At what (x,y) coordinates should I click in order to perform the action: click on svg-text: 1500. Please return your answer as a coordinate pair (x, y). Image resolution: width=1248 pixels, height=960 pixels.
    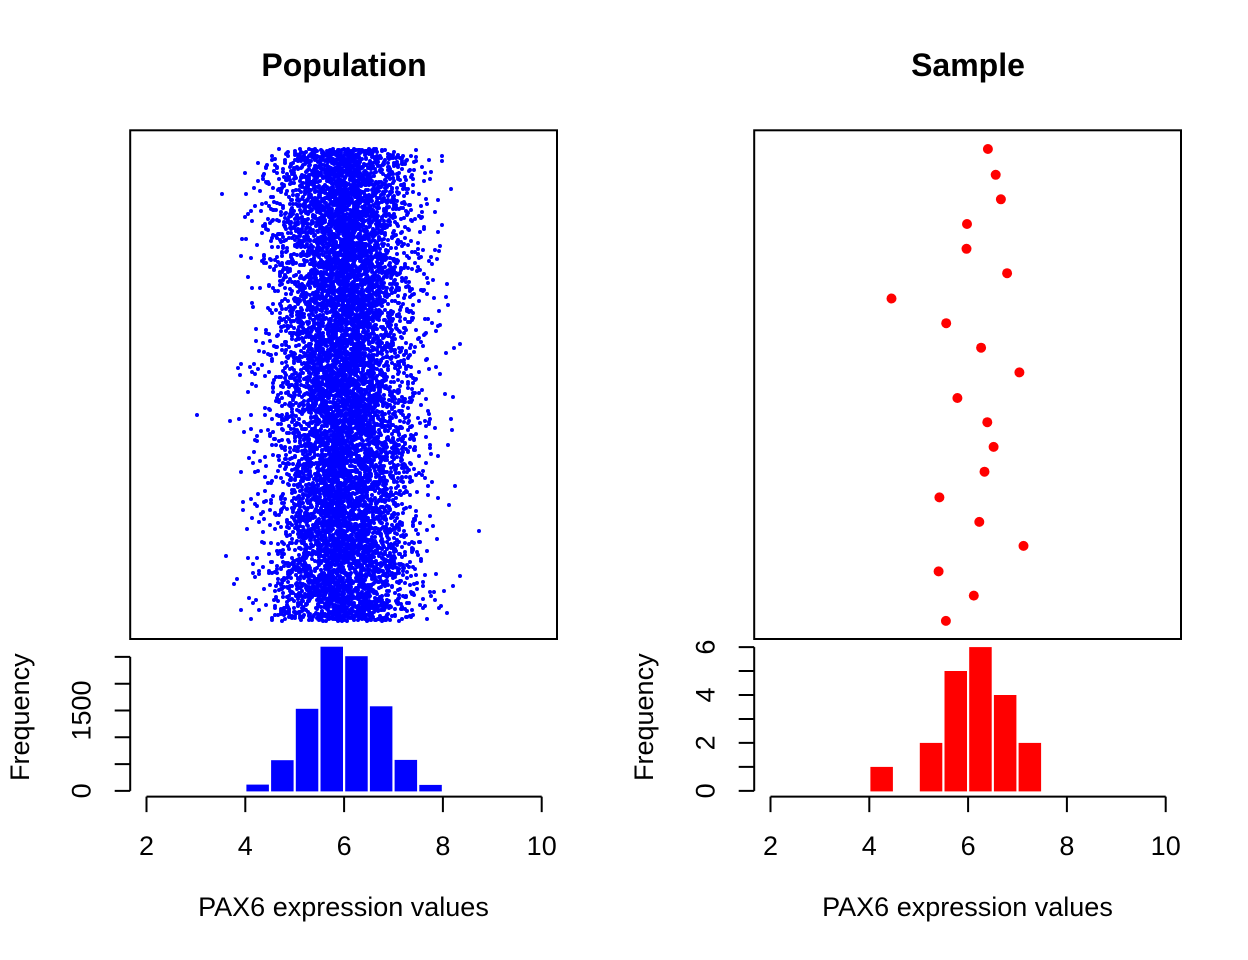
    Looking at the image, I should click on (82, 710).